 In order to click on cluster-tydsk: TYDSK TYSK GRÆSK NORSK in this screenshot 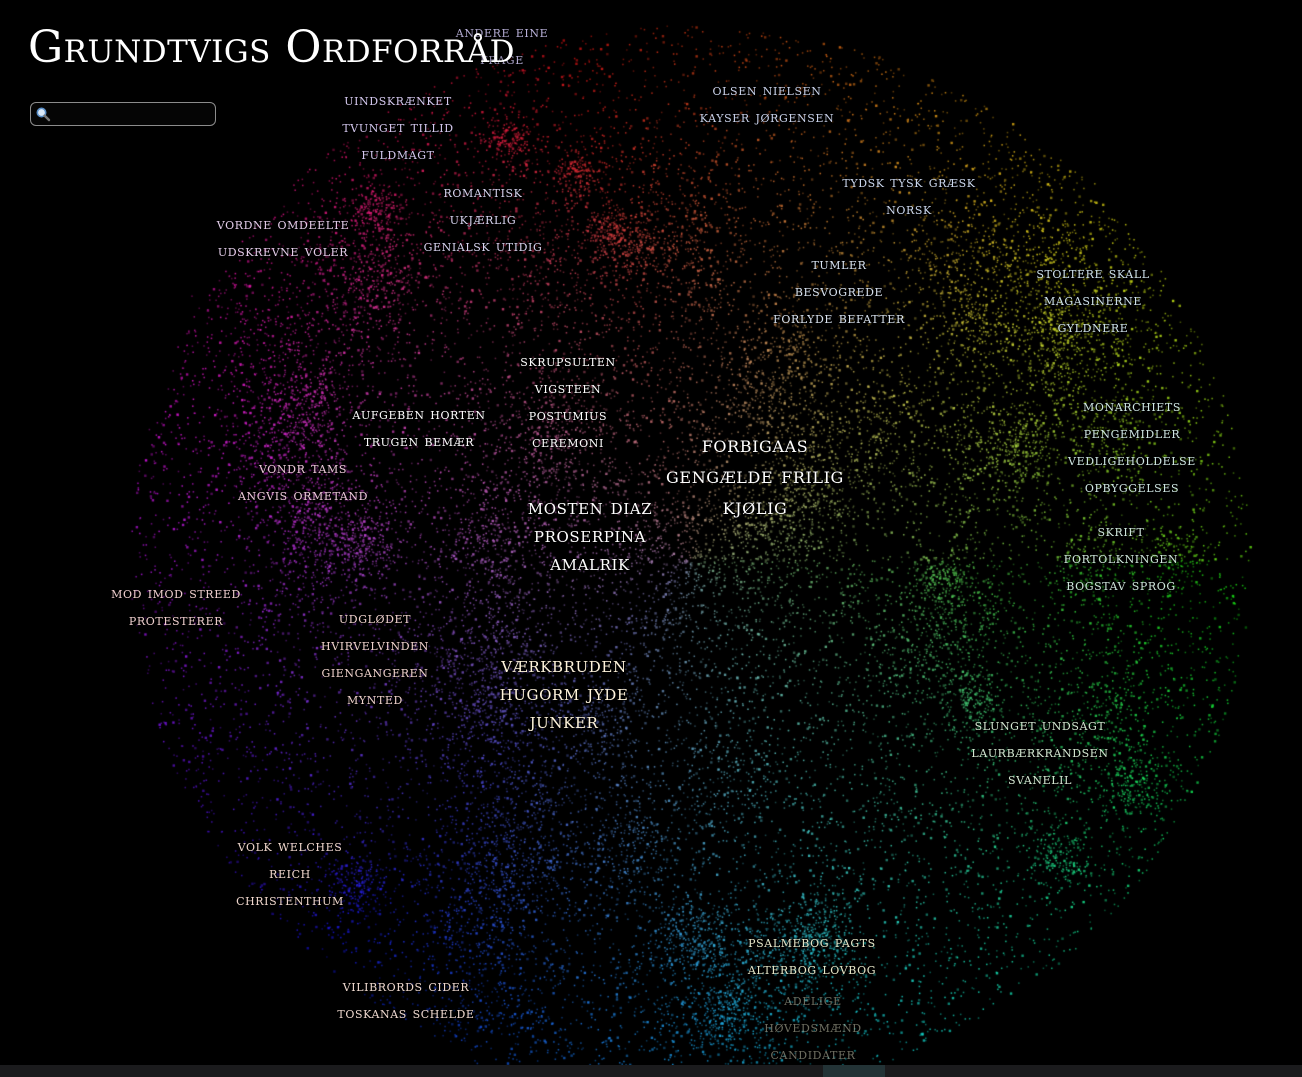, I will do `click(908, 195)`.